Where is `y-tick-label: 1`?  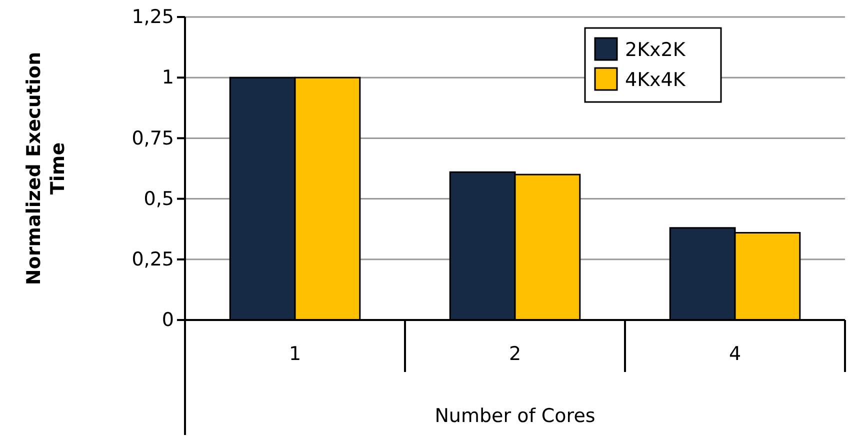 y-tick-label: 1 is located at coordinates (168, 77).